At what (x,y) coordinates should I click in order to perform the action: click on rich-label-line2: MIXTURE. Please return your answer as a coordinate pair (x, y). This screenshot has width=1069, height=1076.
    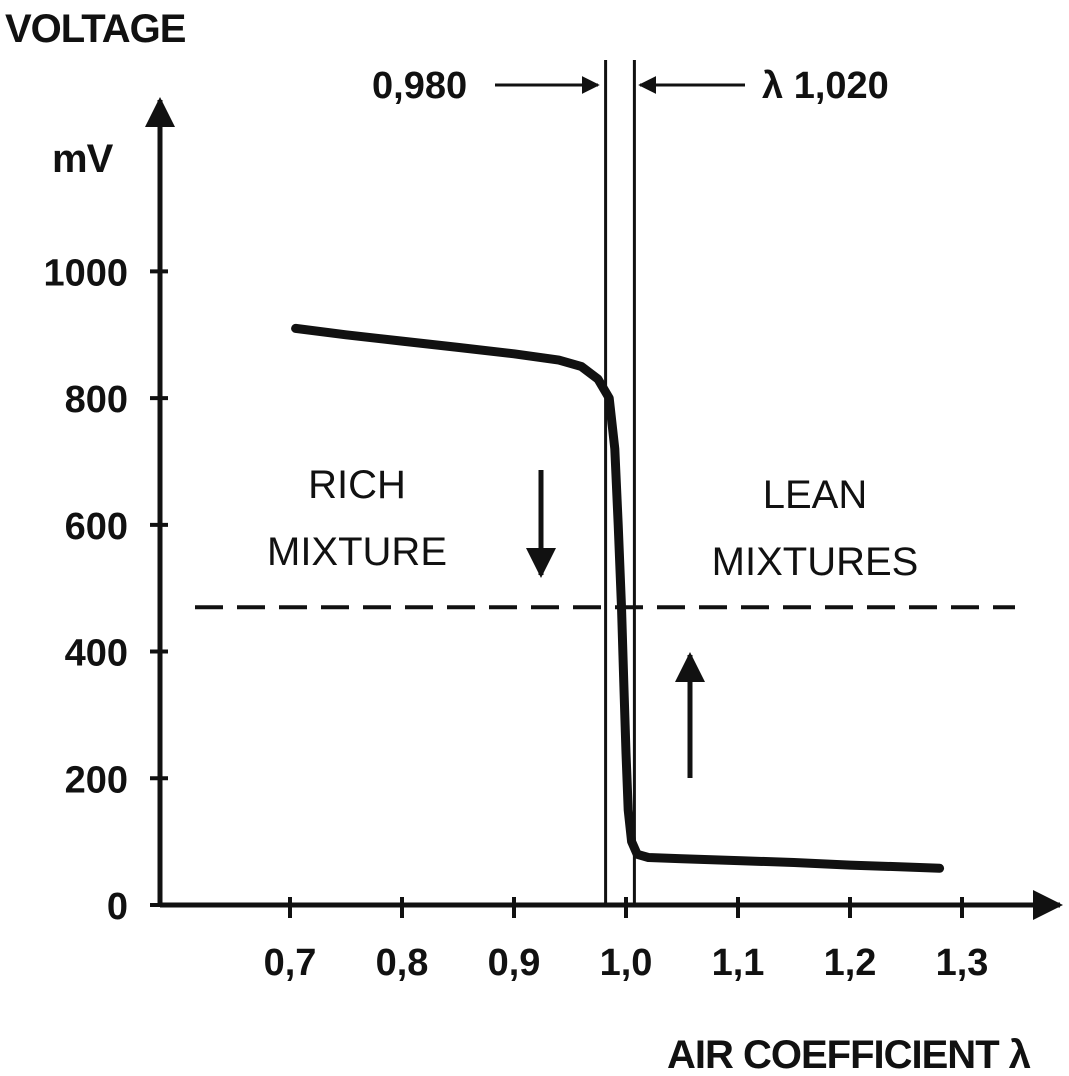
    Looking at the image, I should click on (357, 552).